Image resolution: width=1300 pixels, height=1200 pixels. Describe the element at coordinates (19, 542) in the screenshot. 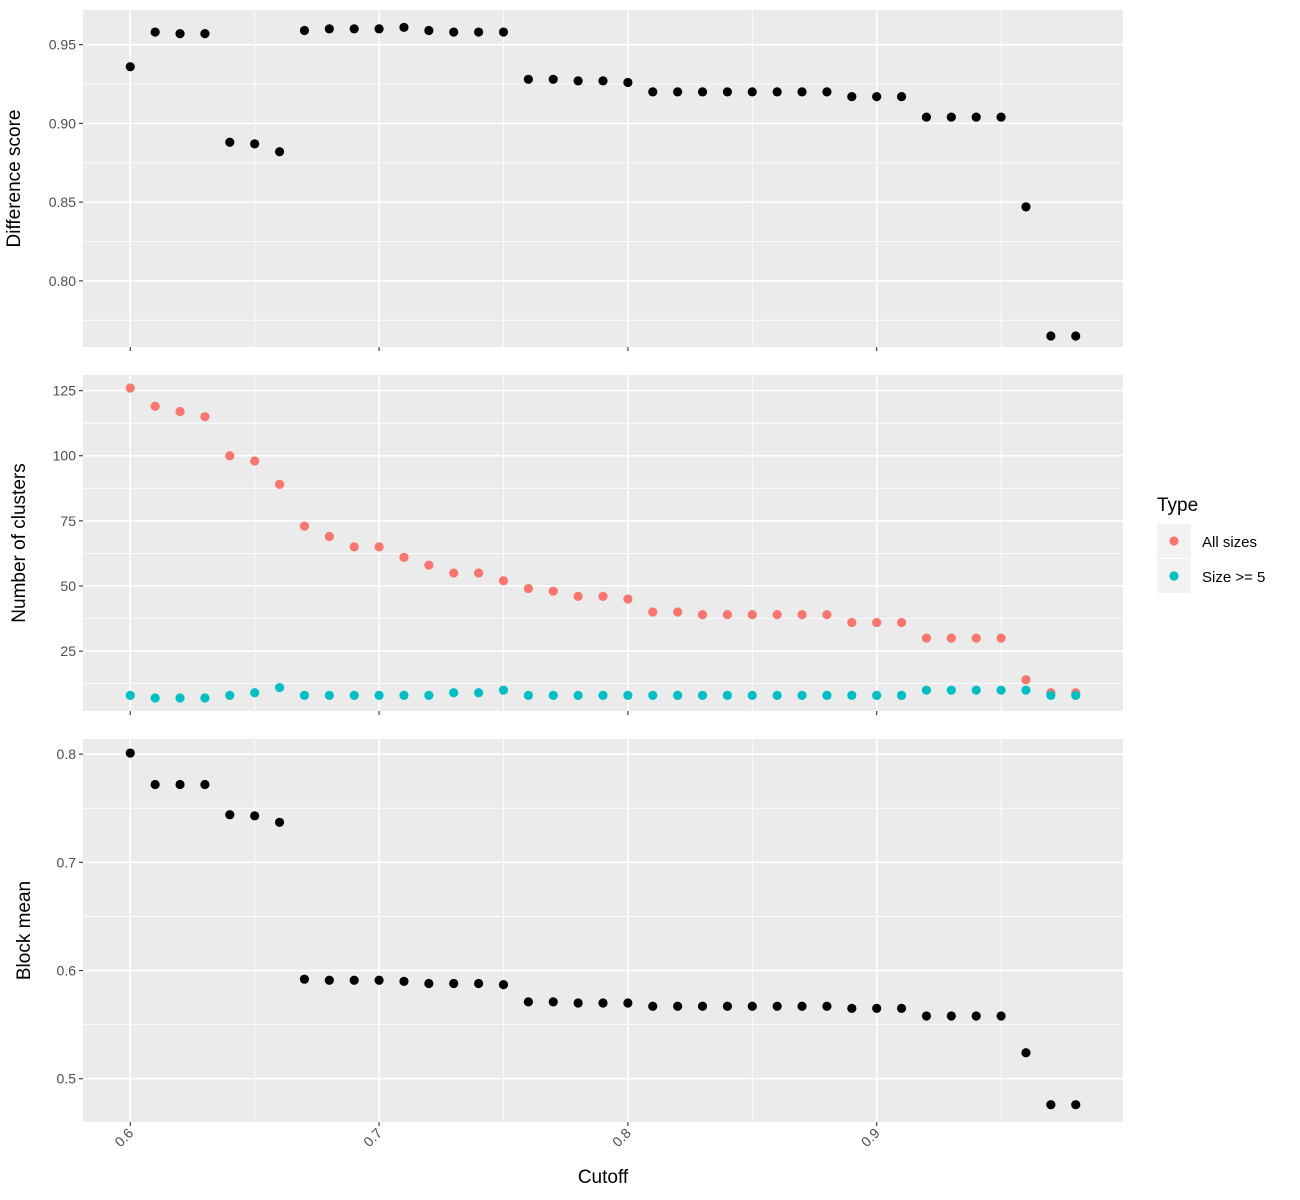

I see `y-axis-title: Number of clusters` at that location.